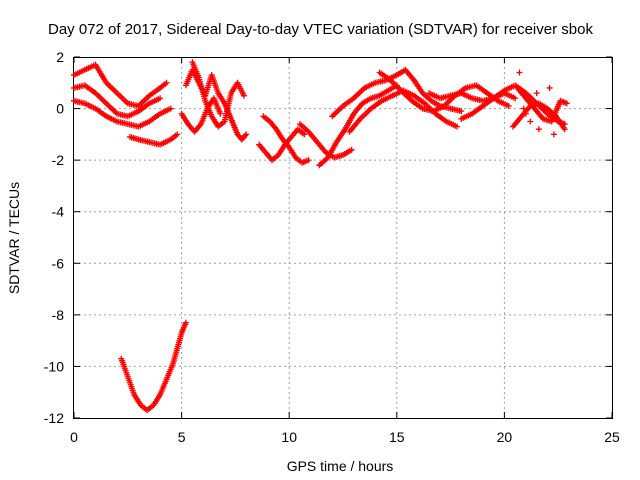  Describe the element at coordinates (54, 418) in the screenshot. I see `y-tick-label: -12` at that location.